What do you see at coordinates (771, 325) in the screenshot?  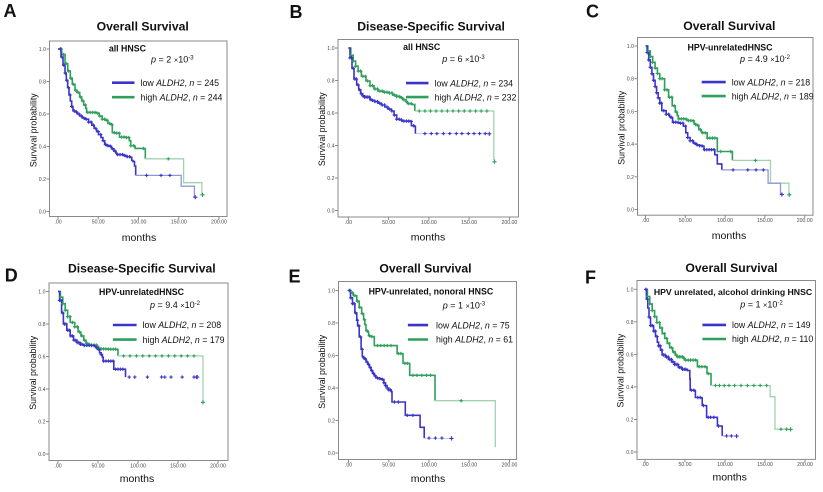 I see `svg-text: low ALDH2, n = 149` at bounding box center [771, 325].